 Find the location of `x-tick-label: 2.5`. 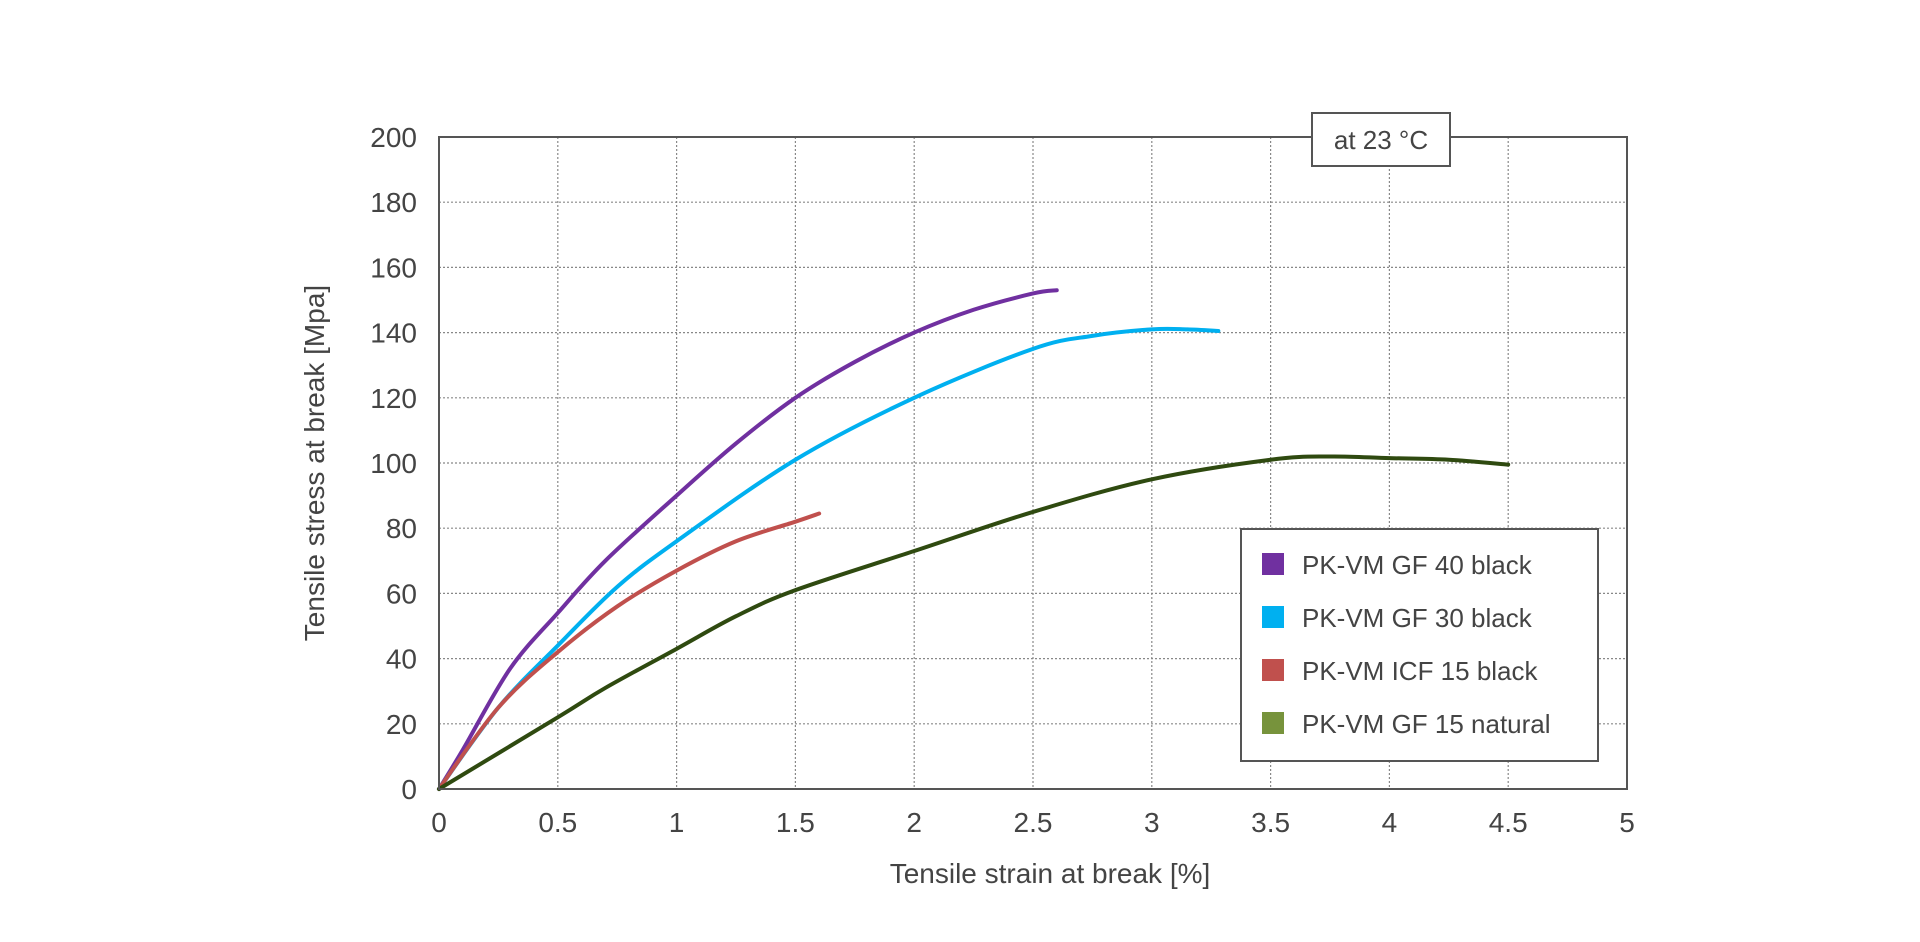

x-tick-label: 2.5 is located at coordinates (1033, 822).